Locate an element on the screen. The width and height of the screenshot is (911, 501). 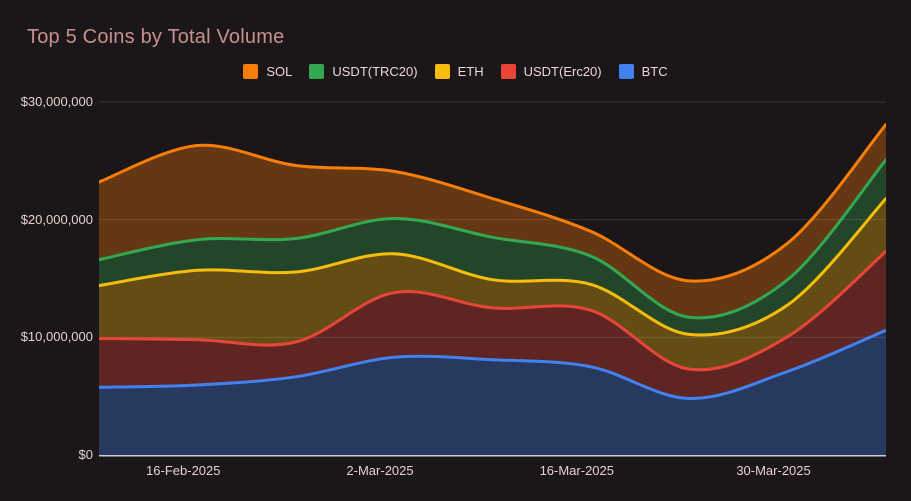
x-axis-label: 16-Mar-2025 is located at coordinates (576, 470).